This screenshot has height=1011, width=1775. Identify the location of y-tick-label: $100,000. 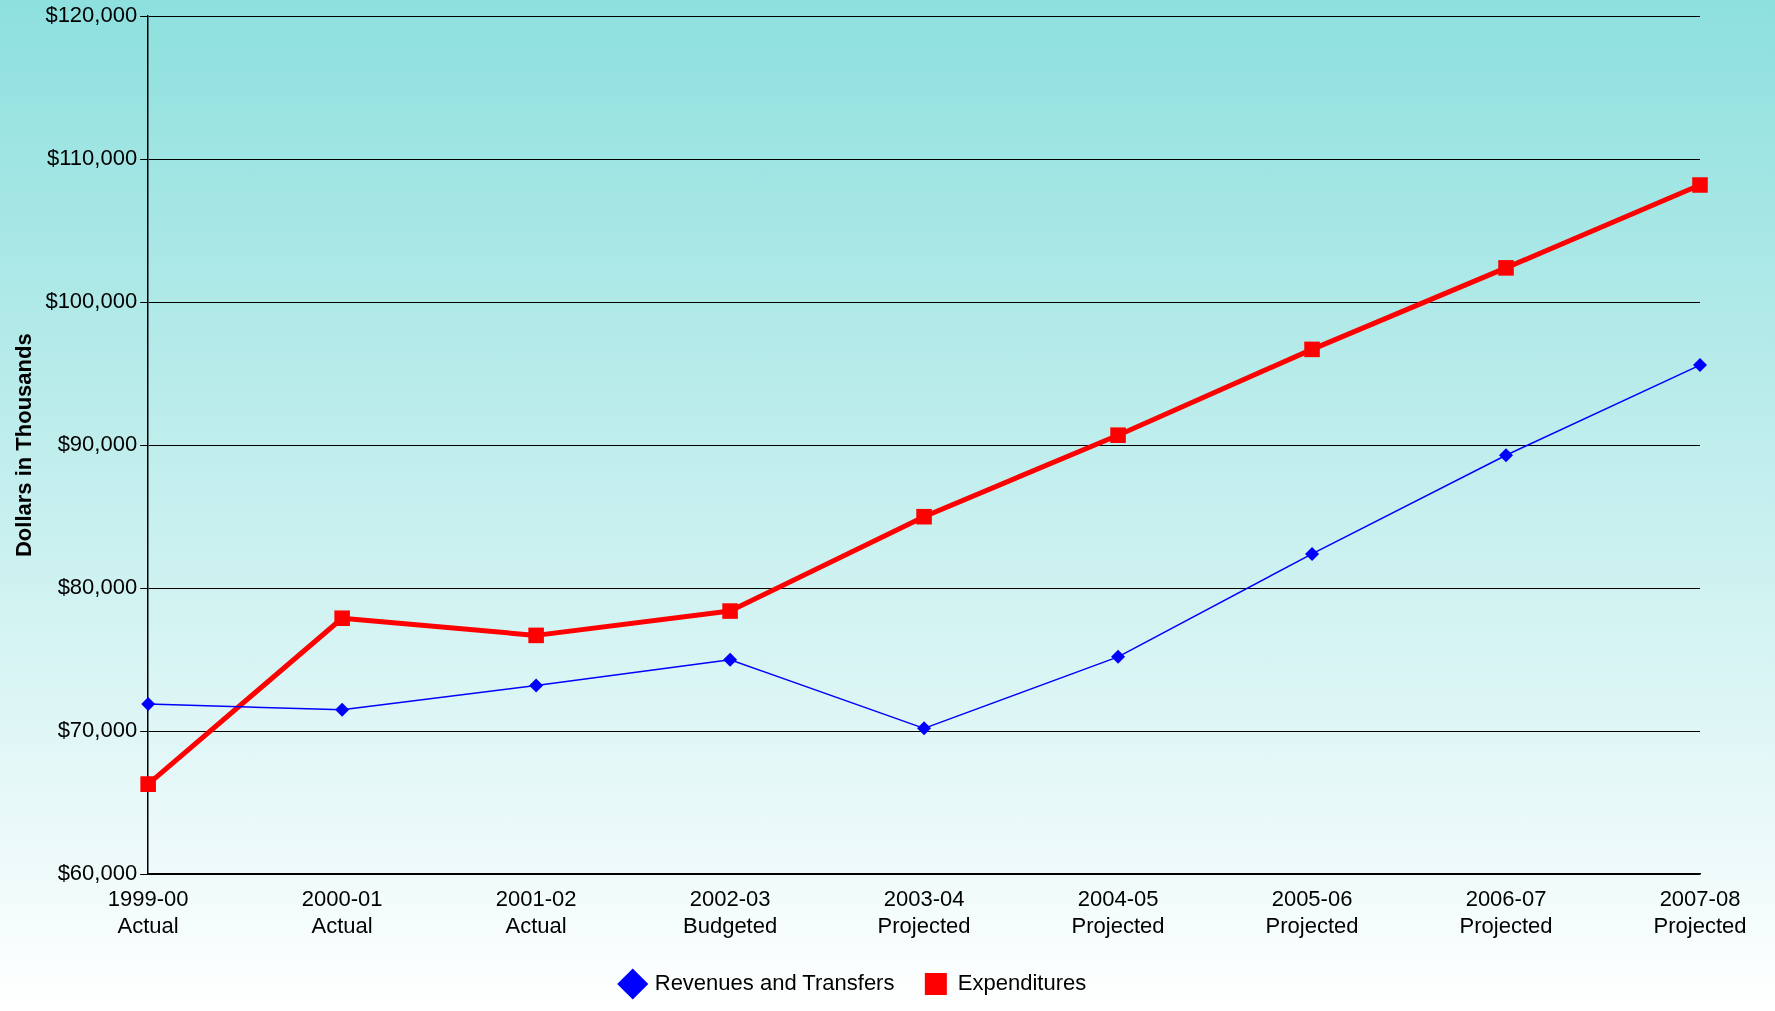
(91, 301).